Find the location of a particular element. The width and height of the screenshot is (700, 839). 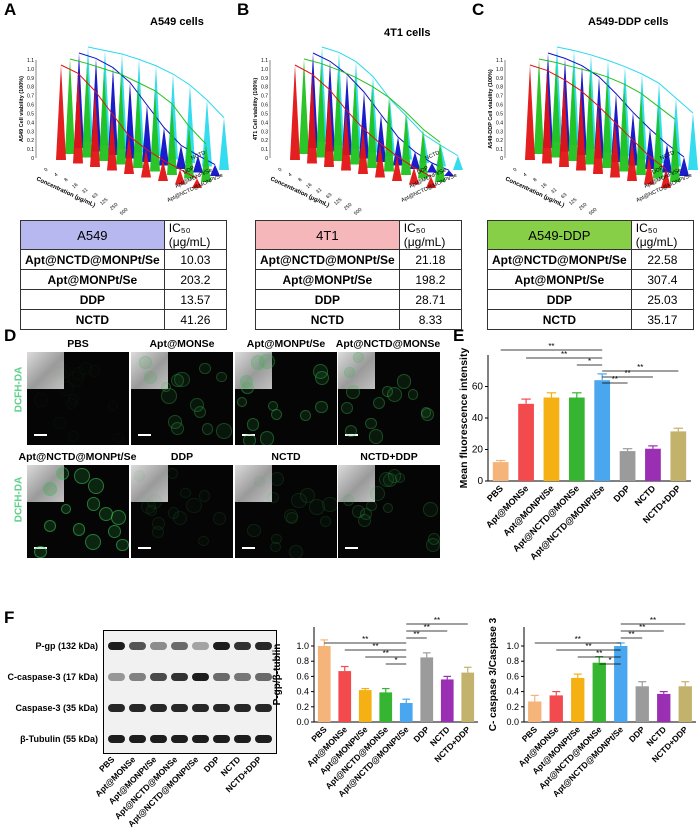

group-label: NCTD is located at coordinates (667, 156).